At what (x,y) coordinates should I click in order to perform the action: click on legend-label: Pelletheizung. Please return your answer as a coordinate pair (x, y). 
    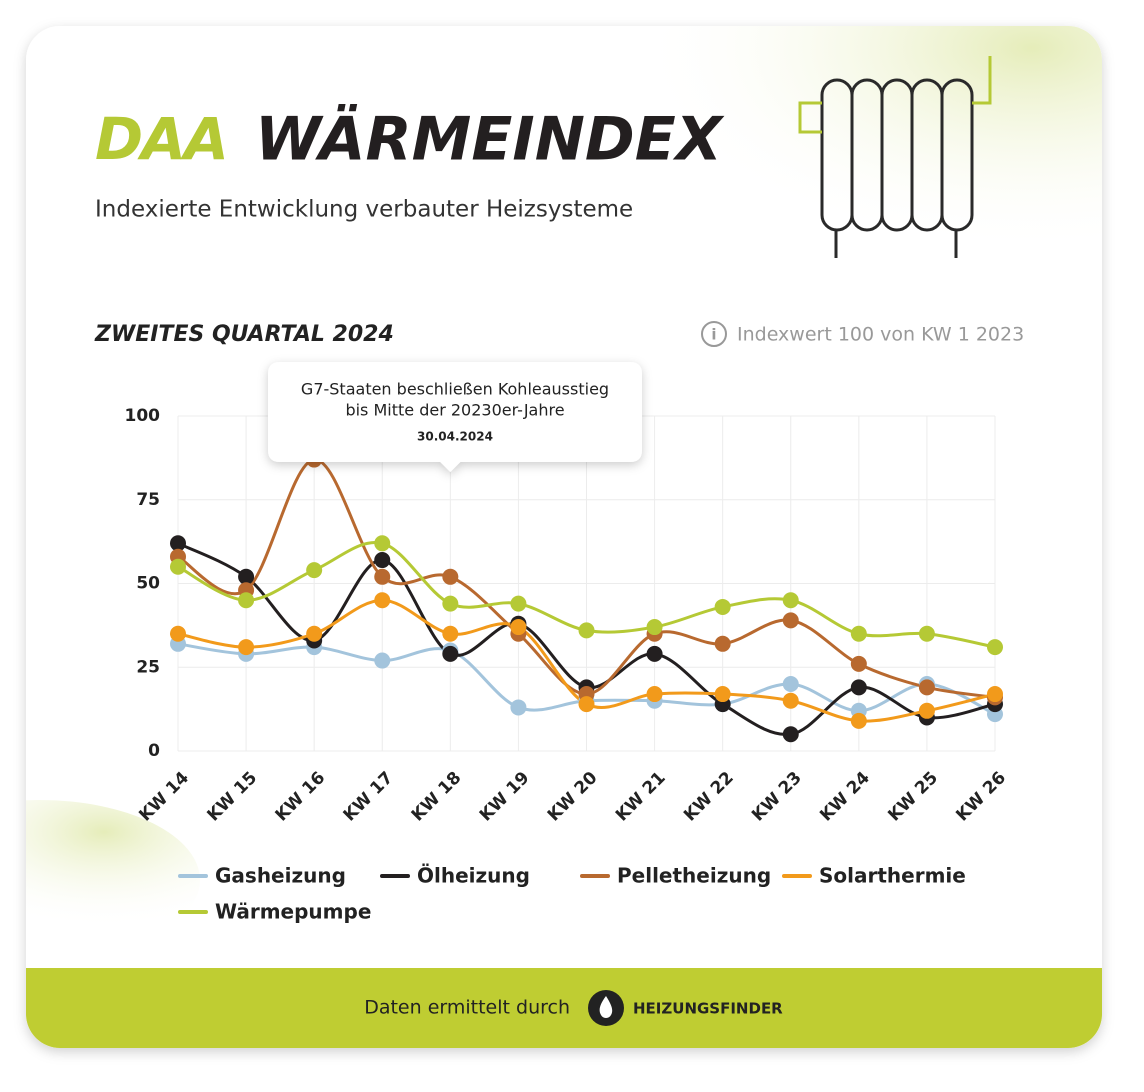
    Looking at the image, I should click on (694, 876).